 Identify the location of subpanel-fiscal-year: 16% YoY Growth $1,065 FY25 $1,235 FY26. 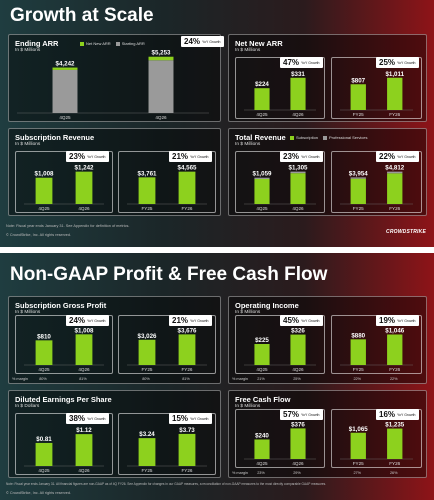
(376, 438).